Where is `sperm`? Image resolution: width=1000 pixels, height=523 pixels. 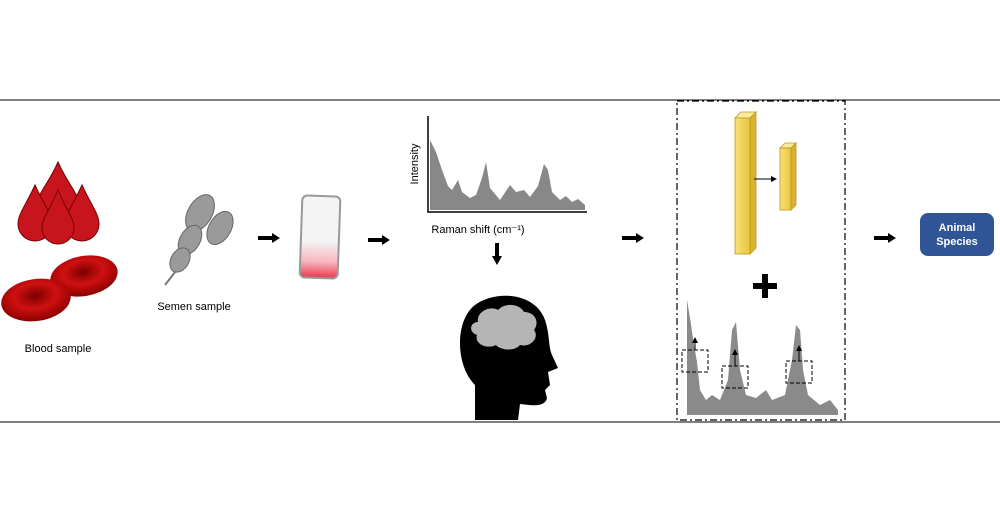 sperm is located at coordinates (199, 240).